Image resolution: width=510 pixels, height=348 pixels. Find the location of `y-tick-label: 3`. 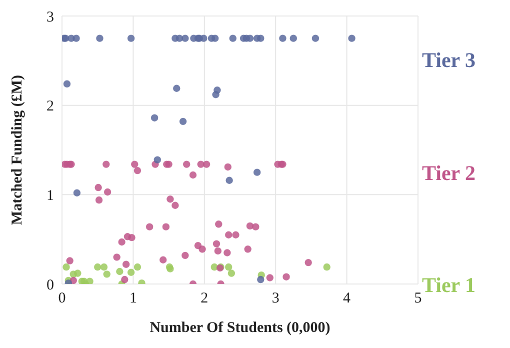

y-tick-label: 3 is located at coordinates (50, 17).